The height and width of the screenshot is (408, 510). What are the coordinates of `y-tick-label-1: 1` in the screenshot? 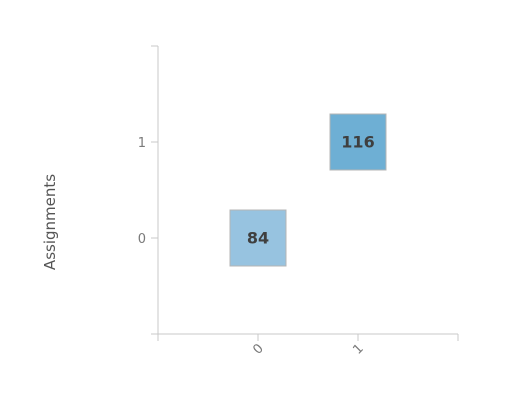 It's located at (142, 143).